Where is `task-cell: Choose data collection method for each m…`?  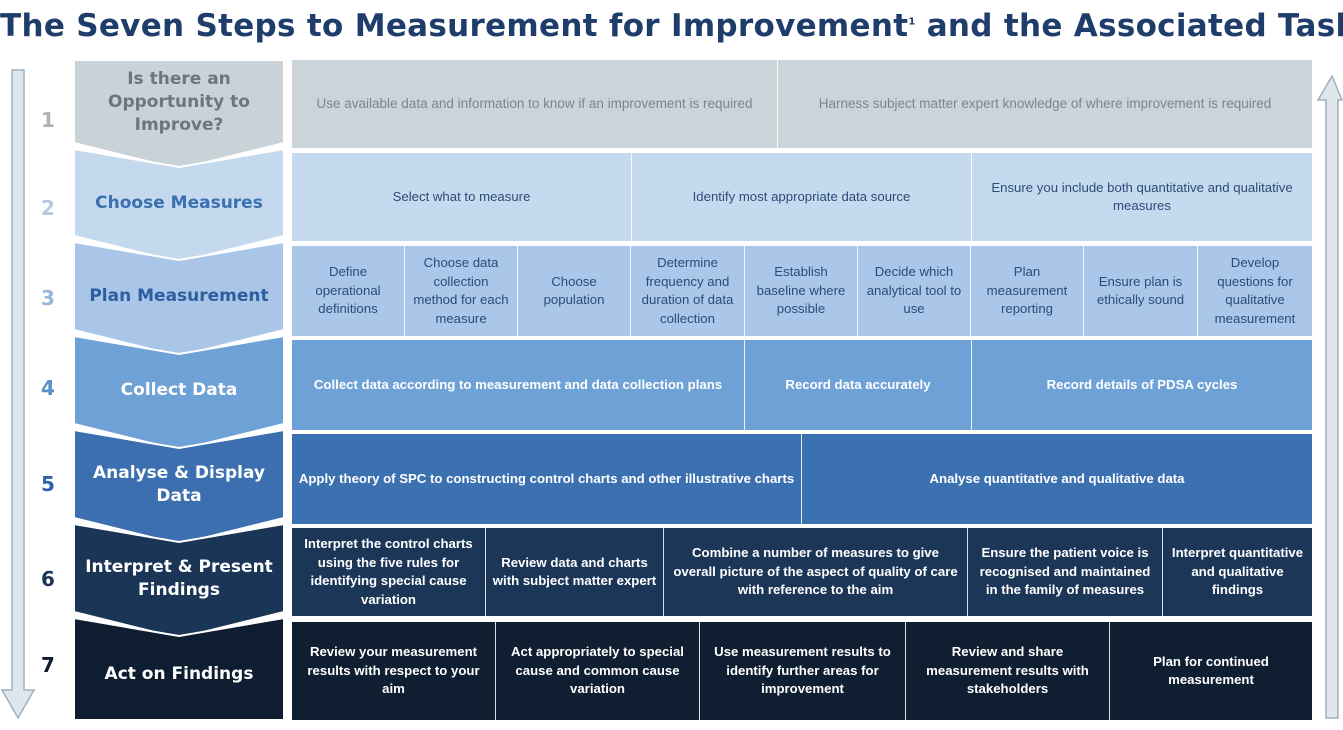
task-cell: Choose data collection method for each m… is located at coordinates (461, 291).